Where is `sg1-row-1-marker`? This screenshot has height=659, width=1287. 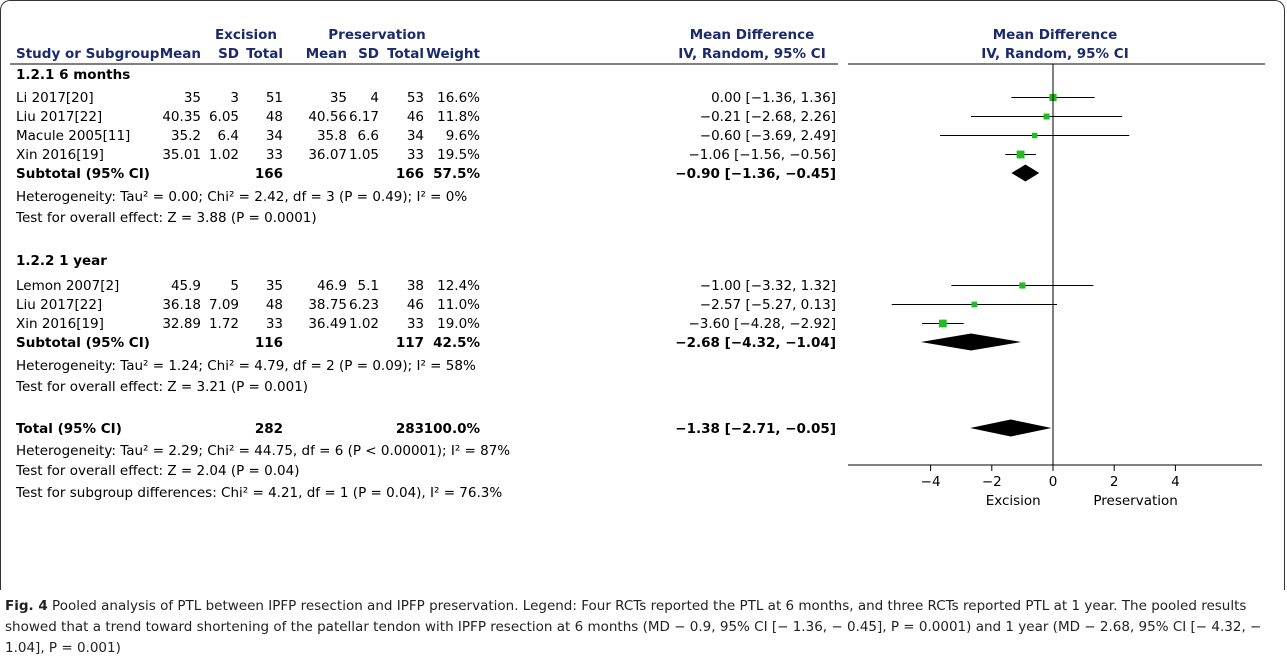
sg1-row-1-marker is located at coordinates (974, 304).